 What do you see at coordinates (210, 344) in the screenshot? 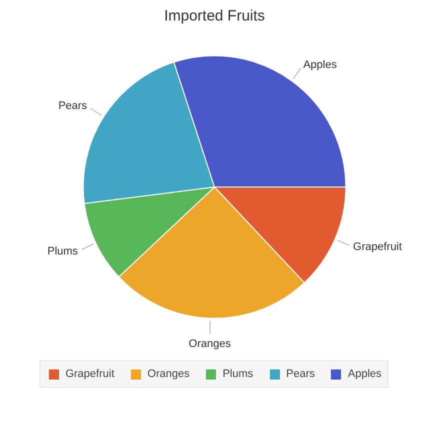
I see `slice-label: Oranges` at bounding box center [210, 344].